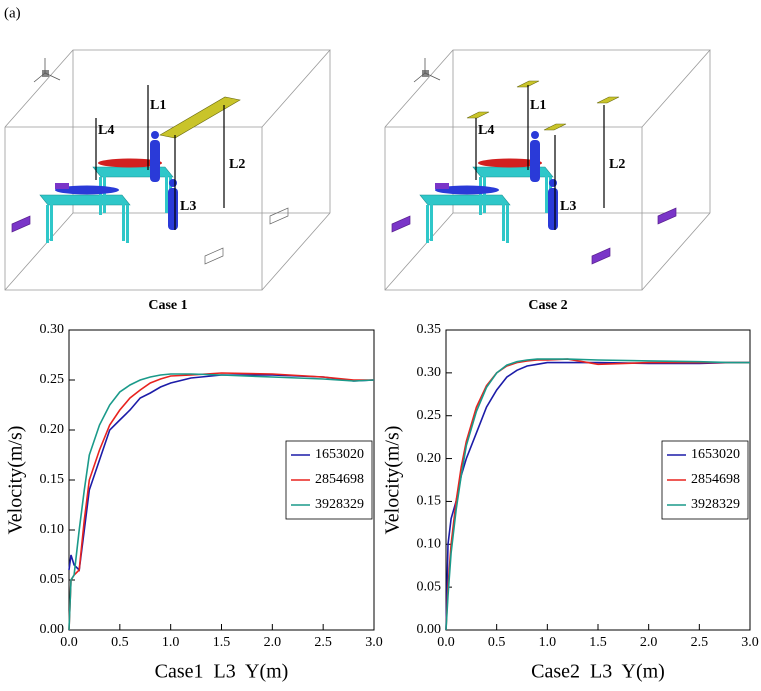 The height and width of the screenshot is (691, 761). I want to click on diagram-caption: Case 2, so click(547, 305).